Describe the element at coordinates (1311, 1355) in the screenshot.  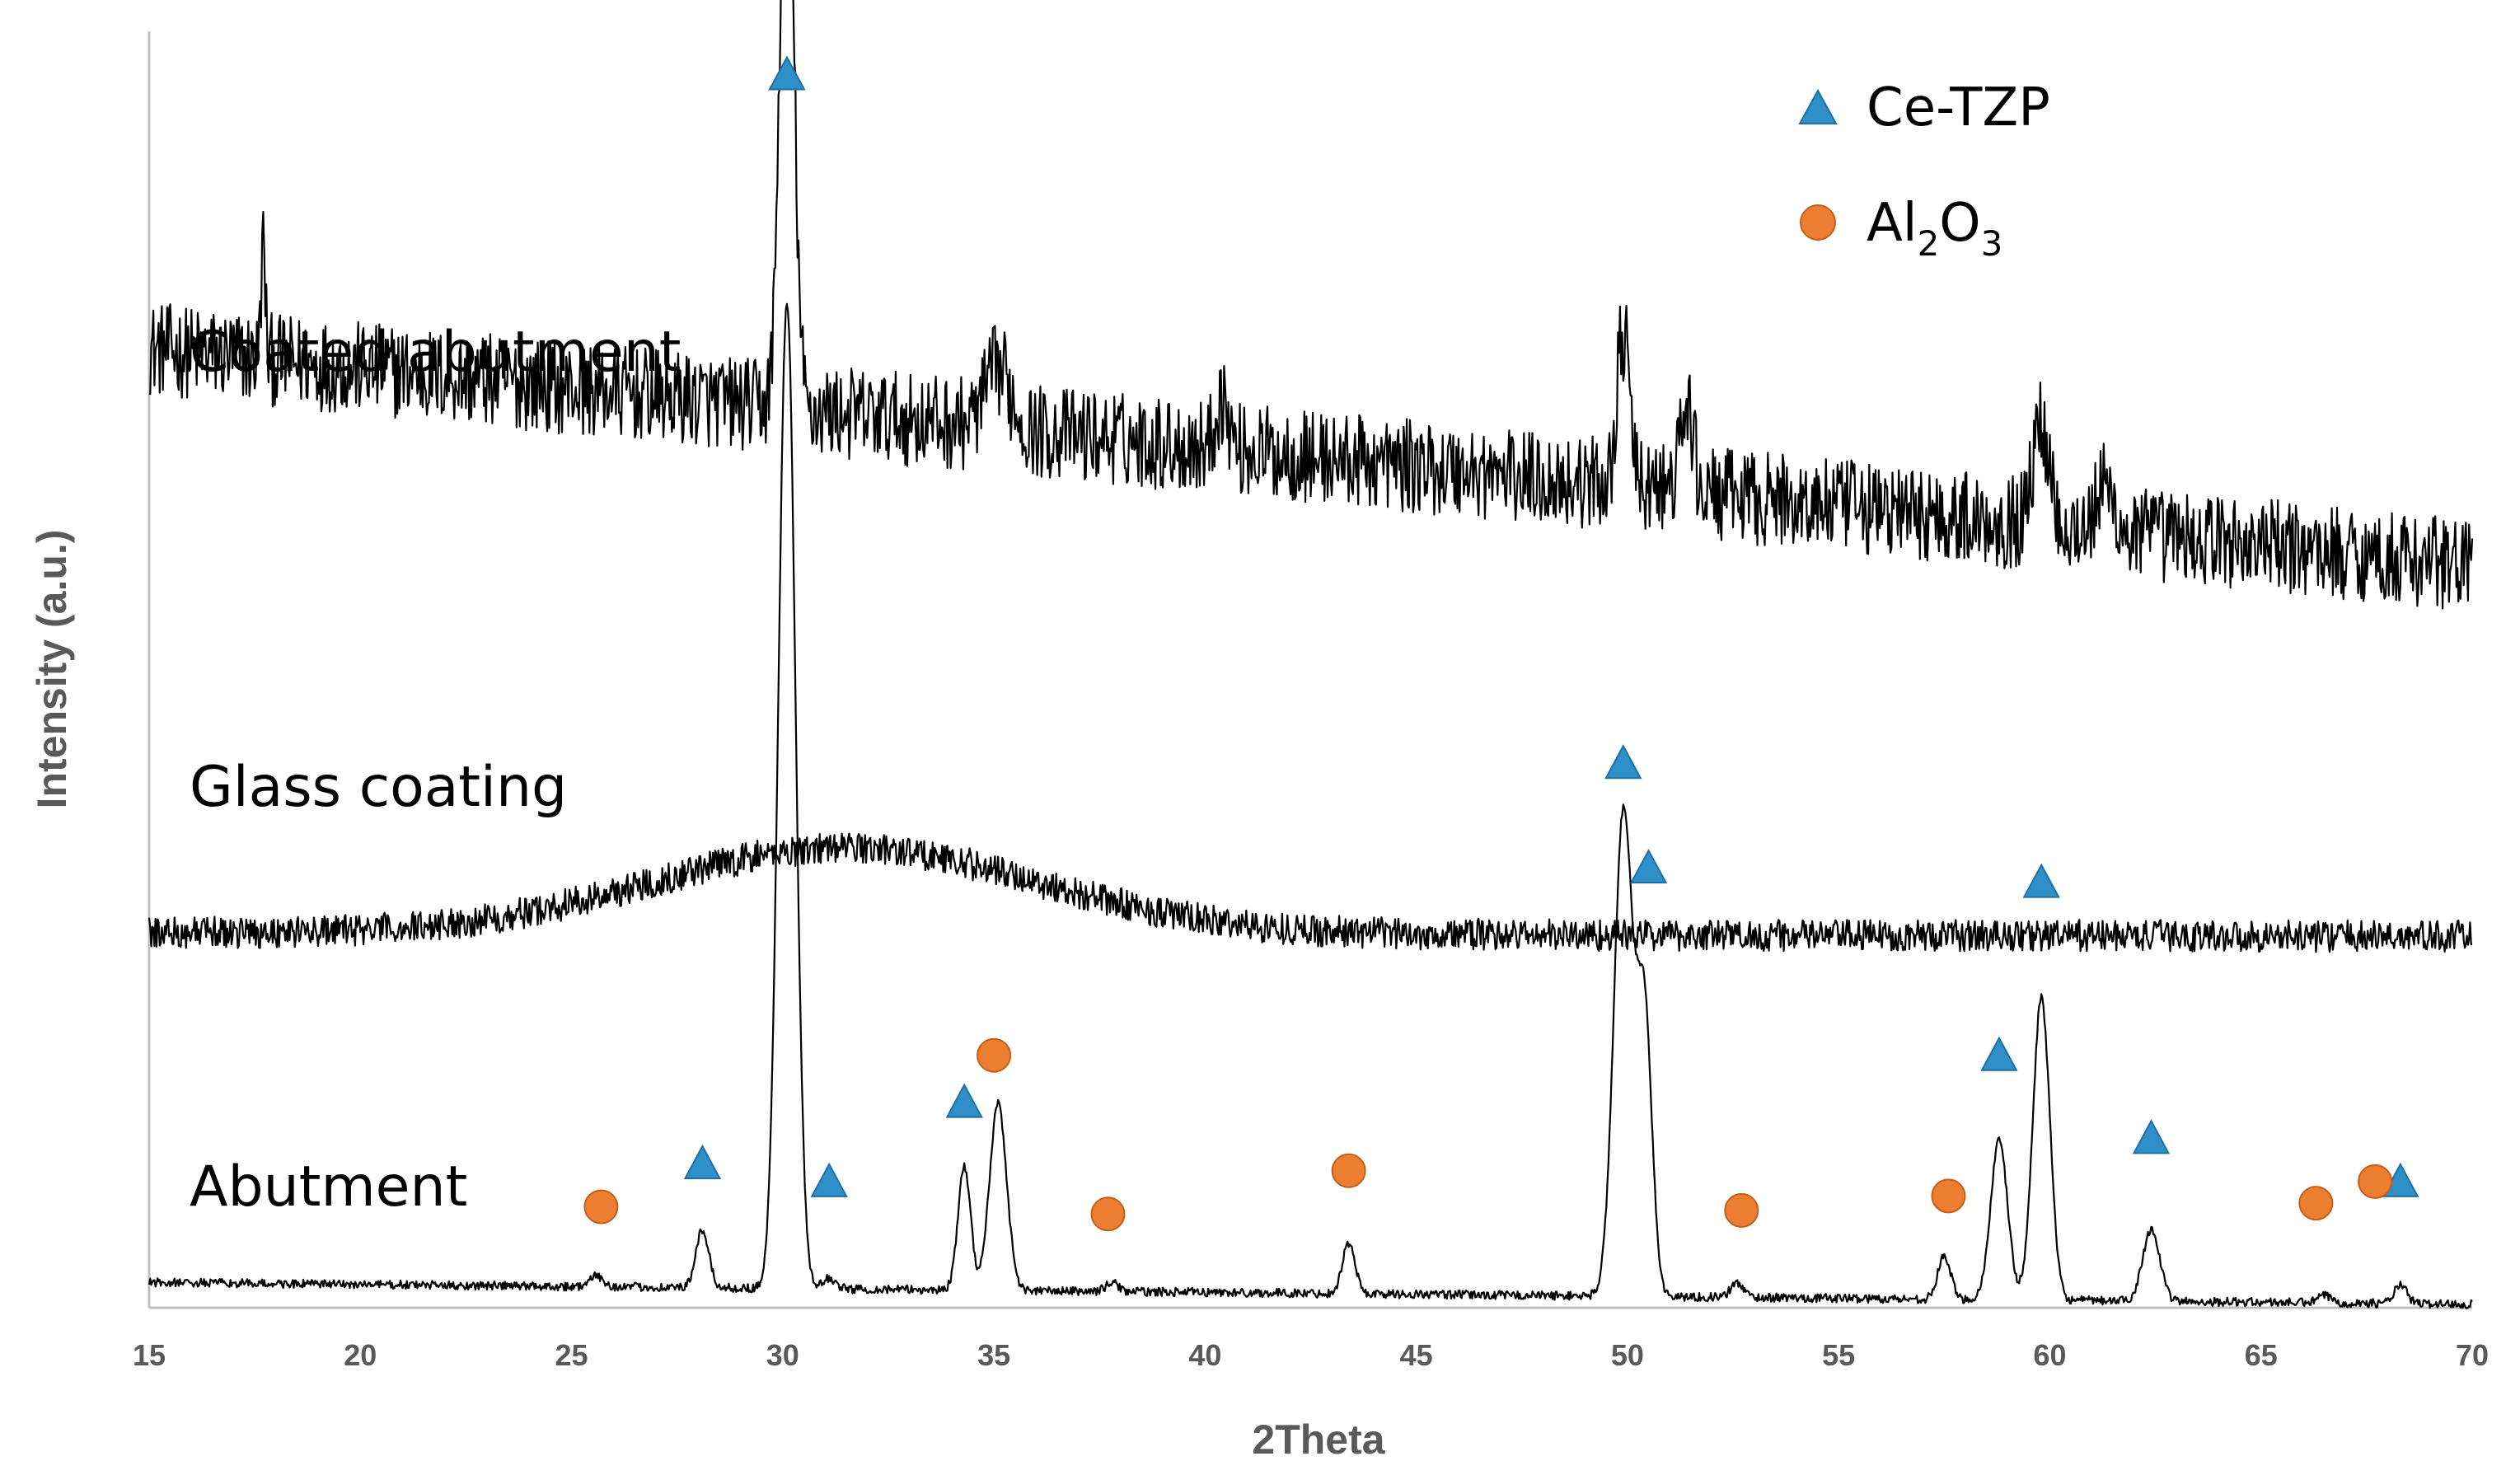
I see `x-tick-labels: 15 20 25 30 35 40 45 50 55 60 65 70` at that location.